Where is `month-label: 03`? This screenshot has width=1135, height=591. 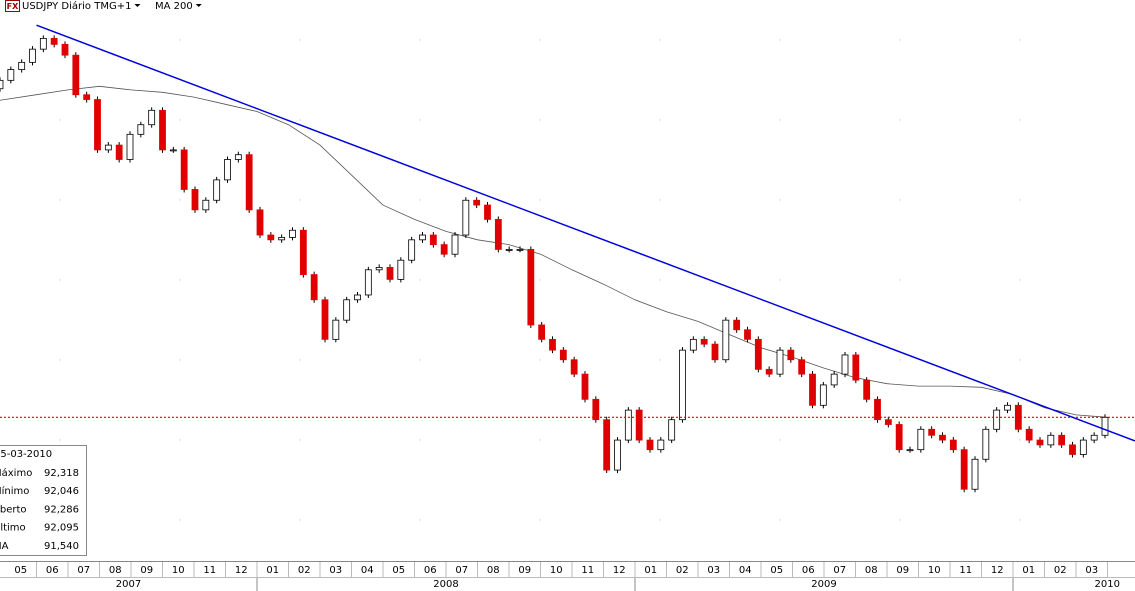 month-label: 03 is located at coordinates (335, 570).